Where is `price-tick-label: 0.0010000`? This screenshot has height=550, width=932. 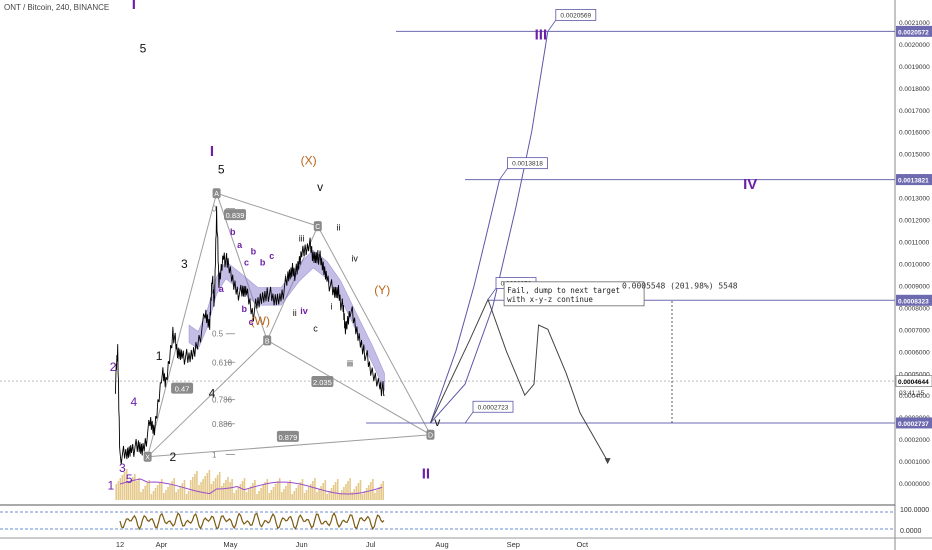 price-tick-label: 0.0010000 is located at coordinates (914, 264).